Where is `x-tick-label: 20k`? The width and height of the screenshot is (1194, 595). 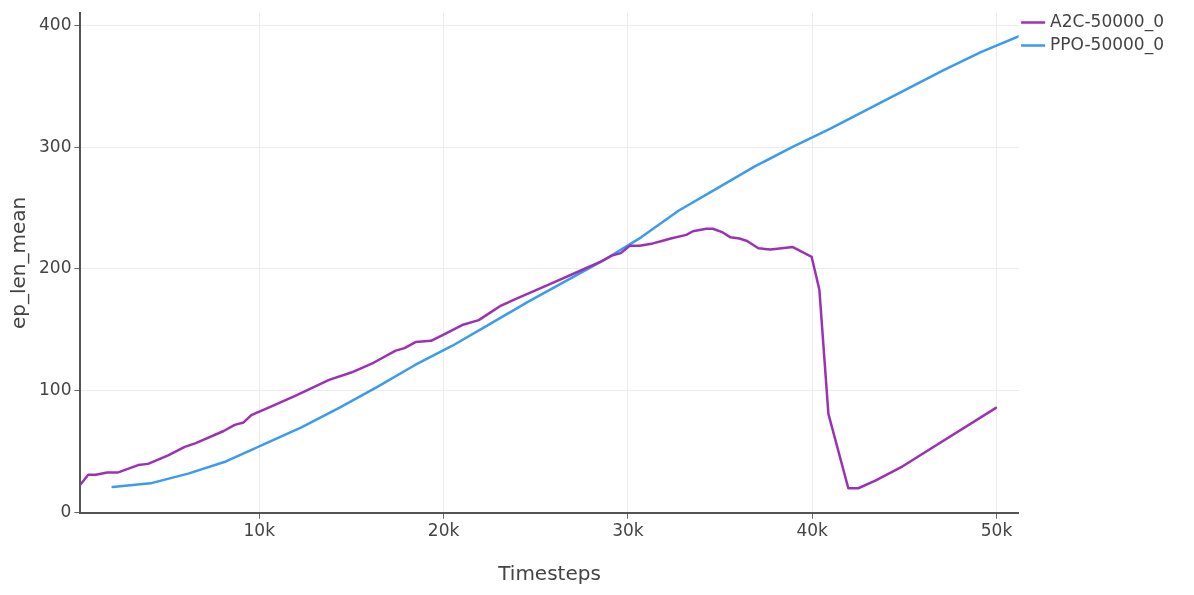 x-tick-label: 20k is located at coordinates (443, 530).